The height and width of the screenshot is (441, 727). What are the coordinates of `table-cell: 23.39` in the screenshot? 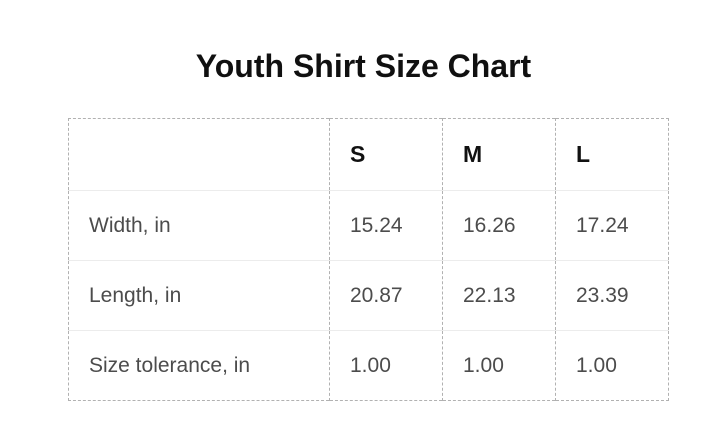 It's located at (612, 295).